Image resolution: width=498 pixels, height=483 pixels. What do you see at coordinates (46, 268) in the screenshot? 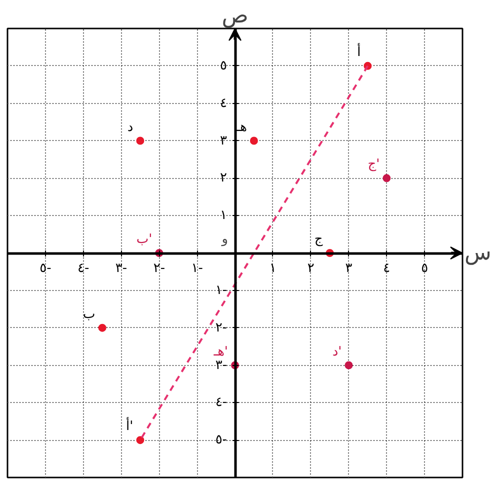
I see `x-tick-label: ٥-` at bounding box center [46, 268].